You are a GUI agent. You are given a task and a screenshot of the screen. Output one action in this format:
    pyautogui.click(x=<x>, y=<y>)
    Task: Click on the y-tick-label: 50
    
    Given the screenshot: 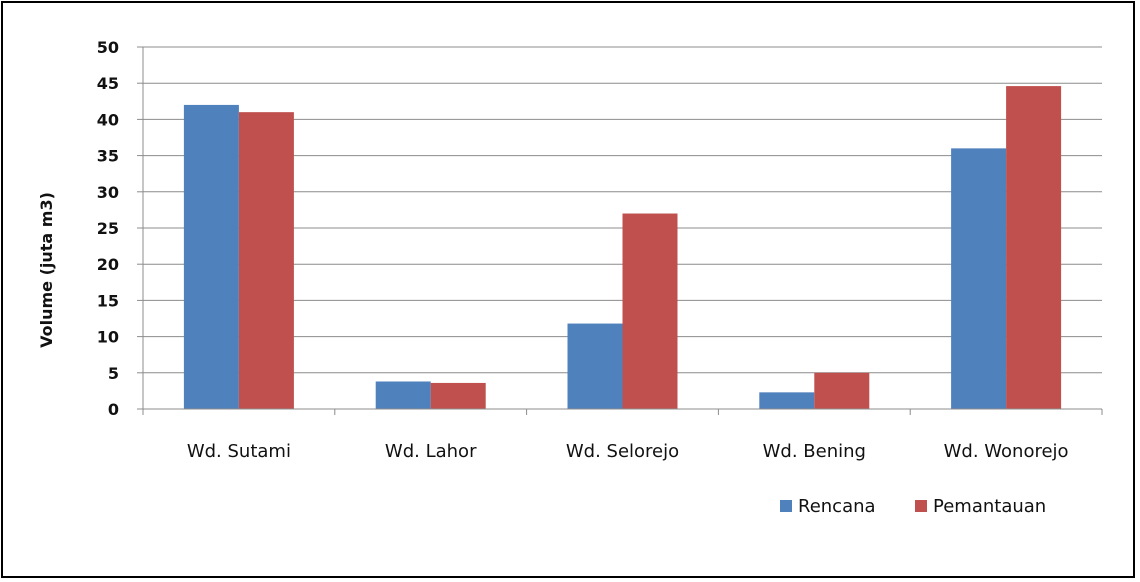 What is the action you would take?
    pyautogui.click(x=108, y=47)
    